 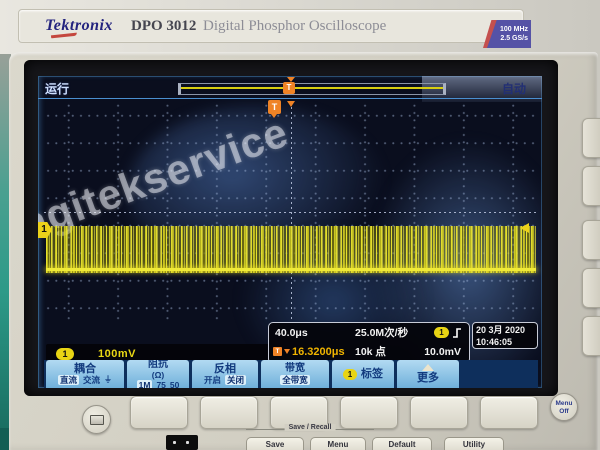 What do you see at coordinates (494, 342) in the screenshot?
I see `time: 10:46:05` at bounding box center [494, 342].